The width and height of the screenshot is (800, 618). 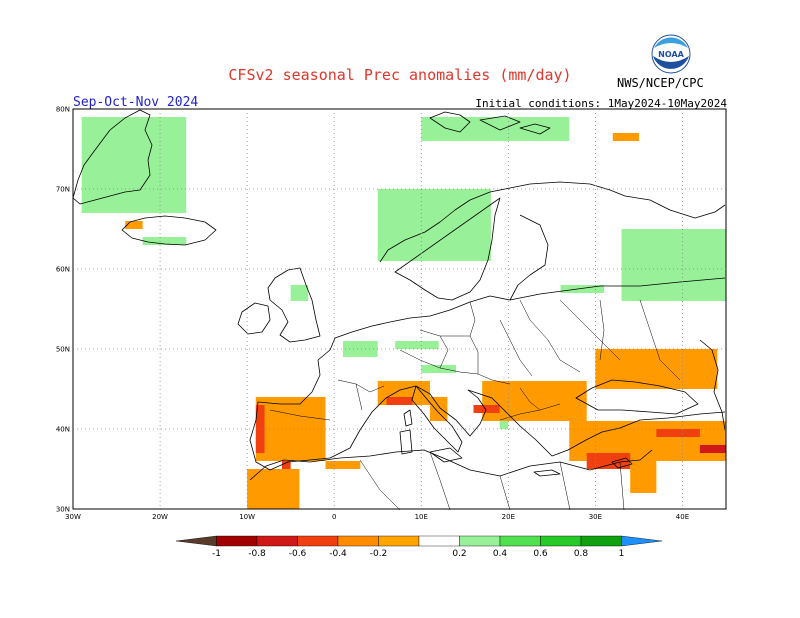 I want to click on italy-coast, so click(x=437, y=424).